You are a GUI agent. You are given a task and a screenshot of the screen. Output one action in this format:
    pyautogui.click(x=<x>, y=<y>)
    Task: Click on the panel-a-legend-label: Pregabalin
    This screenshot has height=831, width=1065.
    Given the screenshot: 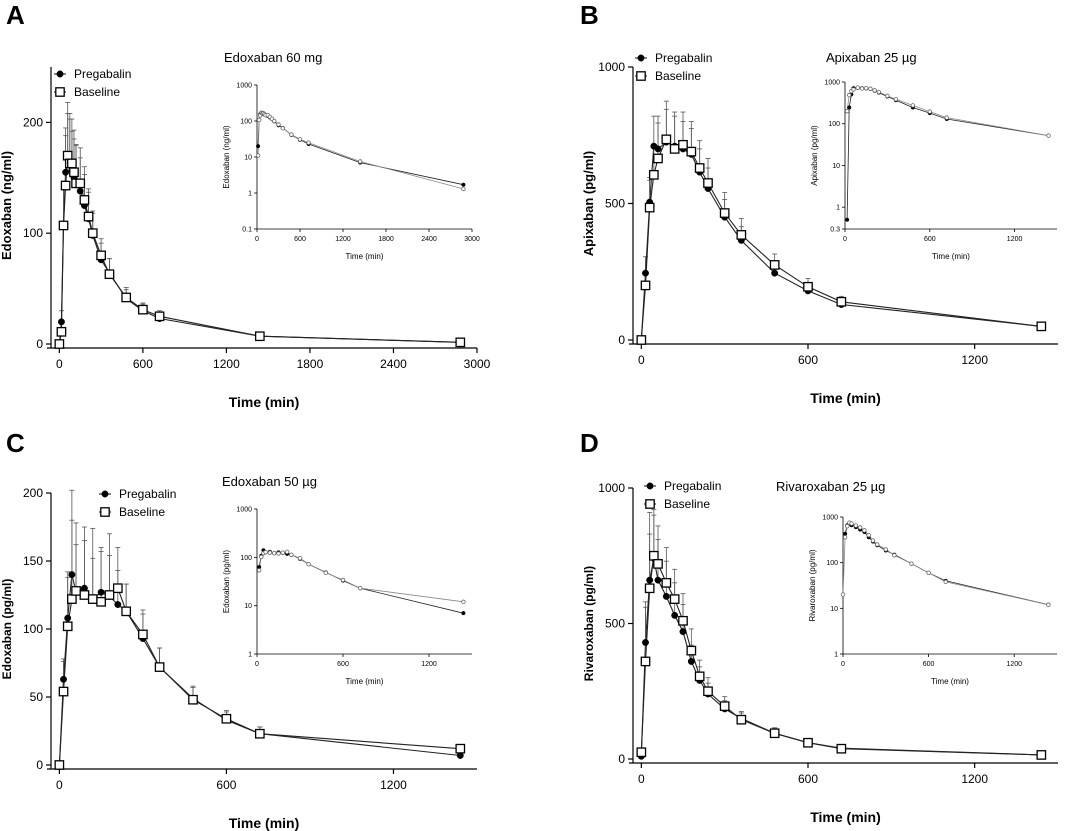 What is the action you would take?
    pyautogui.click(x=102, y=74)
    